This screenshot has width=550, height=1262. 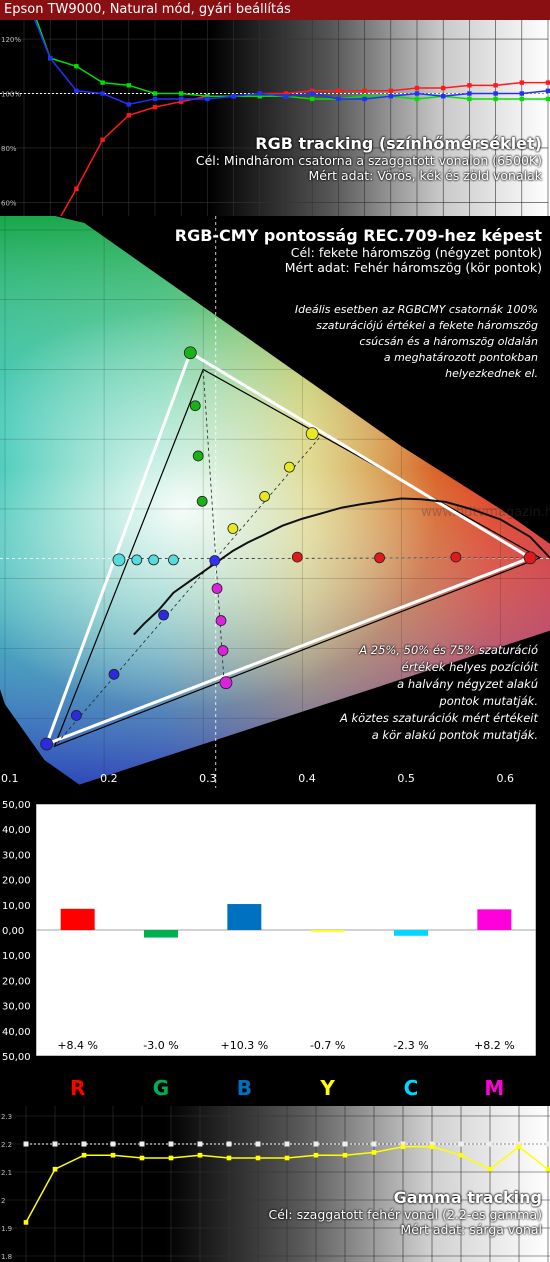 I want to click on x-tick-label: 0.3, so click(x=208, y=778).